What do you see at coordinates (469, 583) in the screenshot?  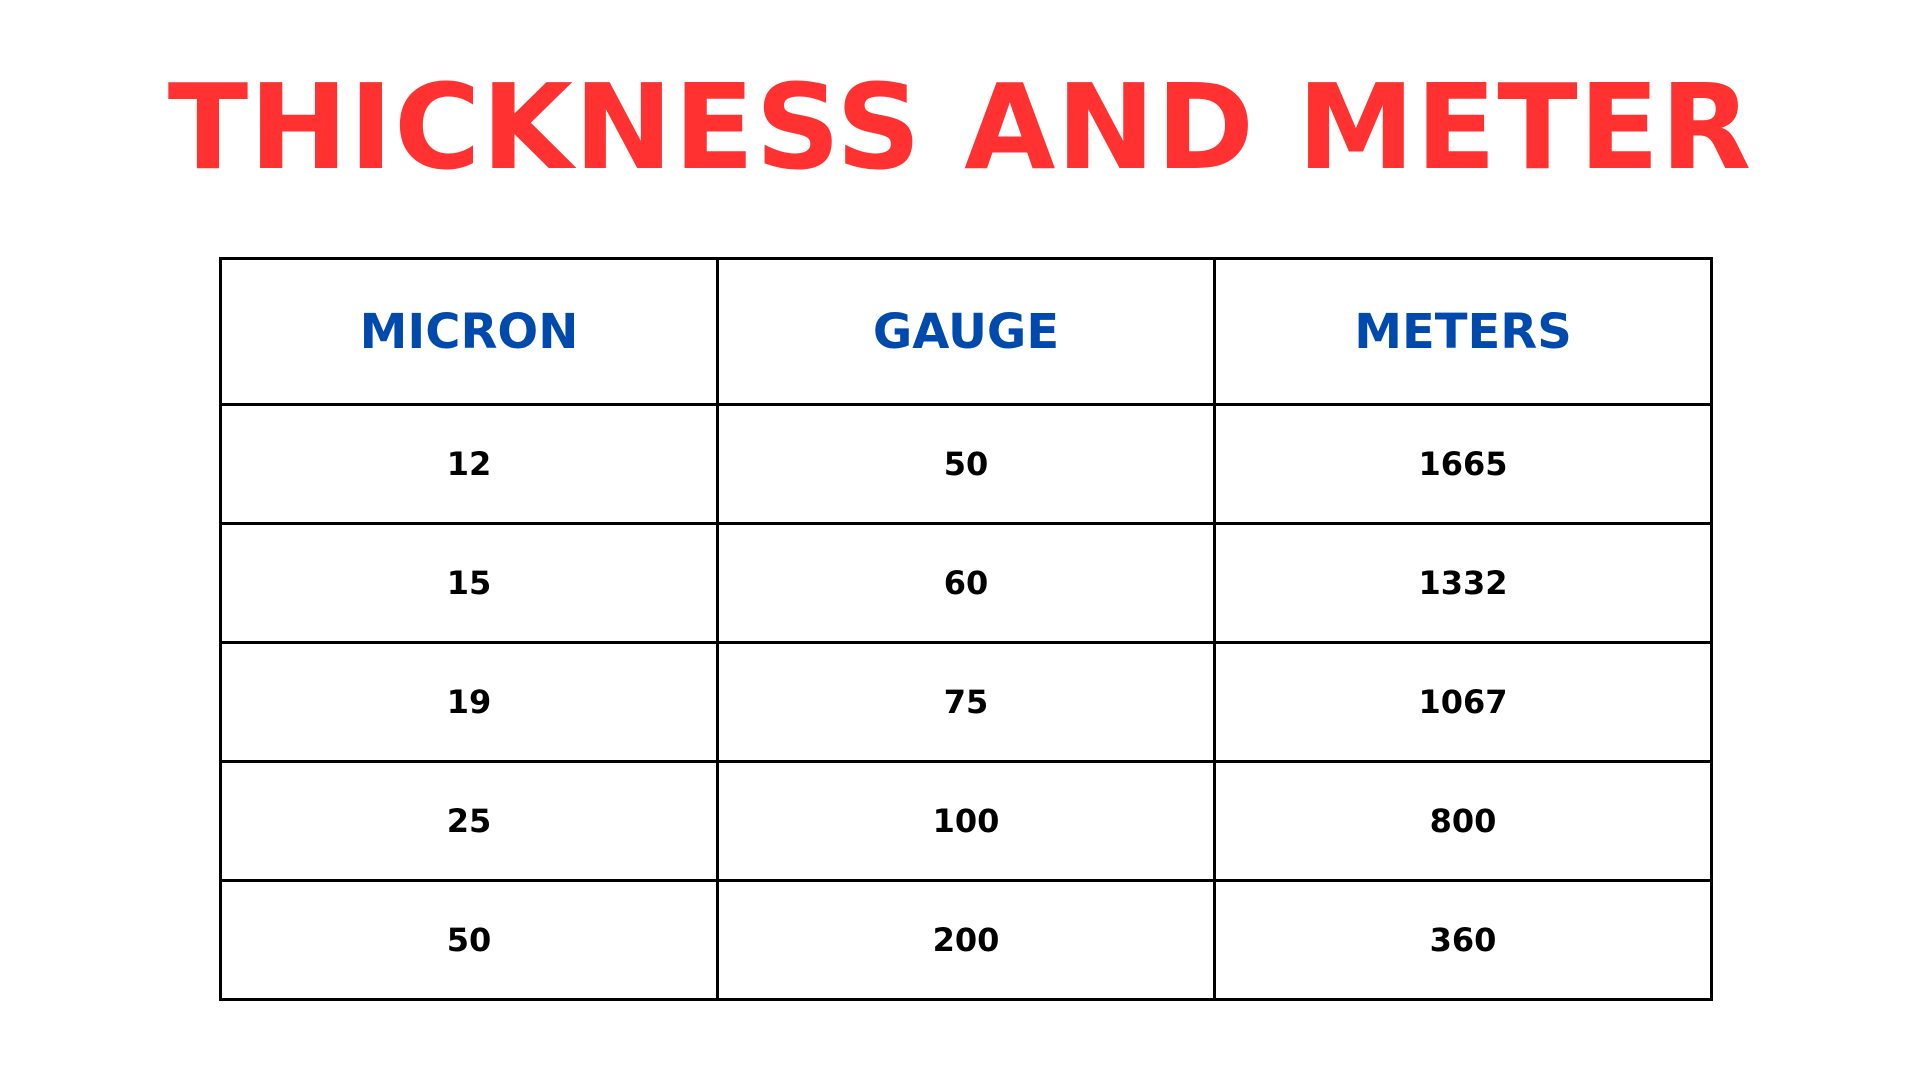 I see `cell-micron: 15` at bounding box center [469, 583].